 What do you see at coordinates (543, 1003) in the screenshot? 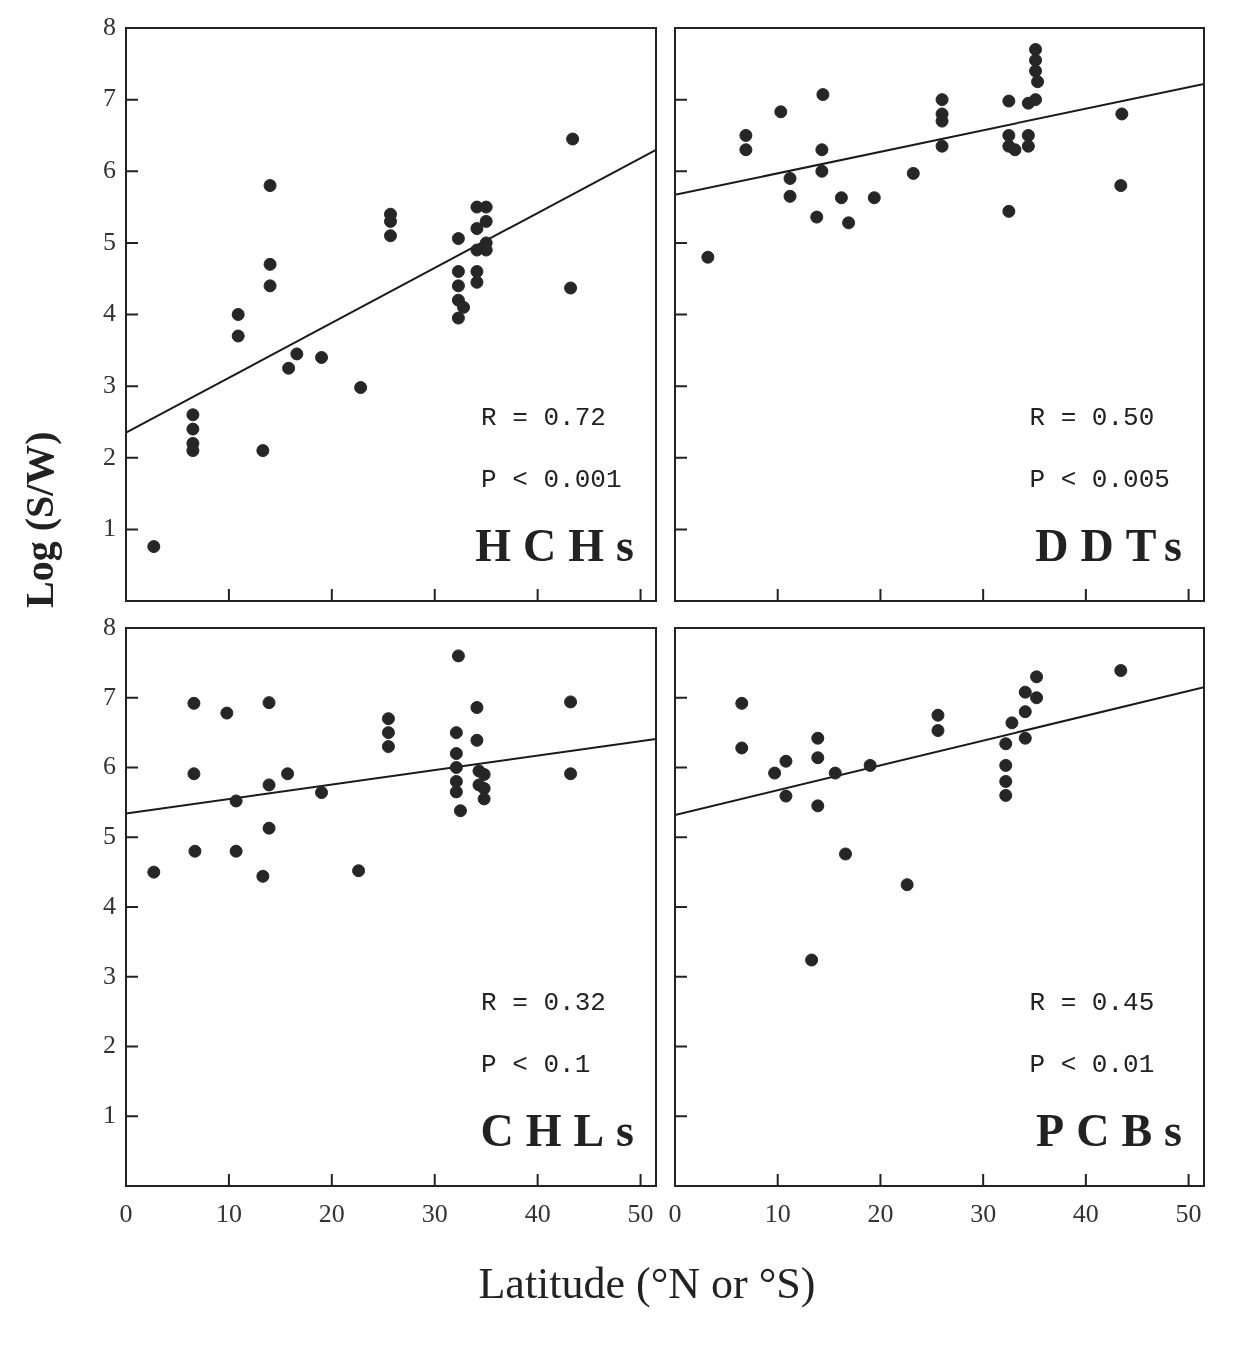
I see `annotation: R = 0.32` at bounding box center [543, 1003].